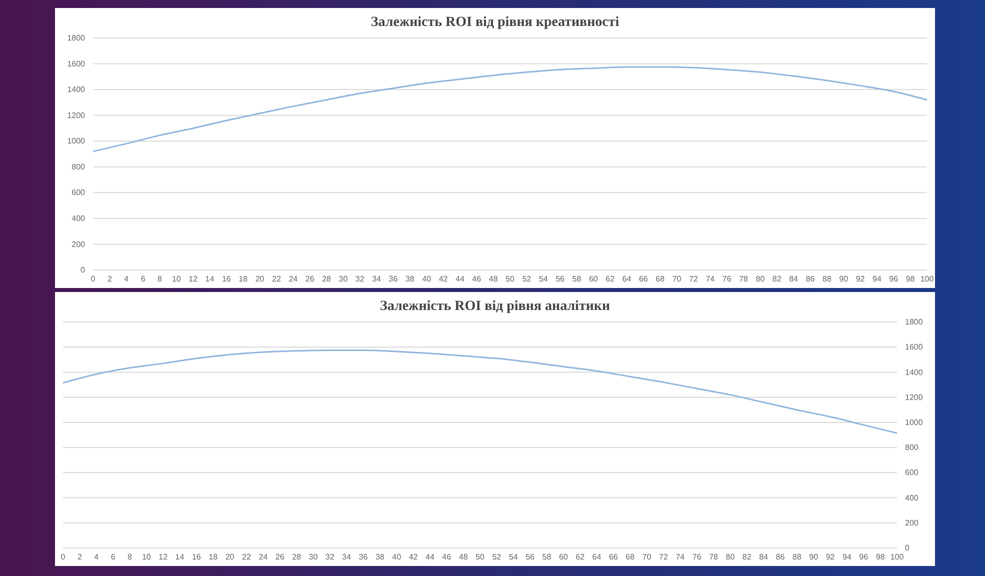 The image size is (985, 576). I want to click on x-tick-label: 62, so click(581, 557).